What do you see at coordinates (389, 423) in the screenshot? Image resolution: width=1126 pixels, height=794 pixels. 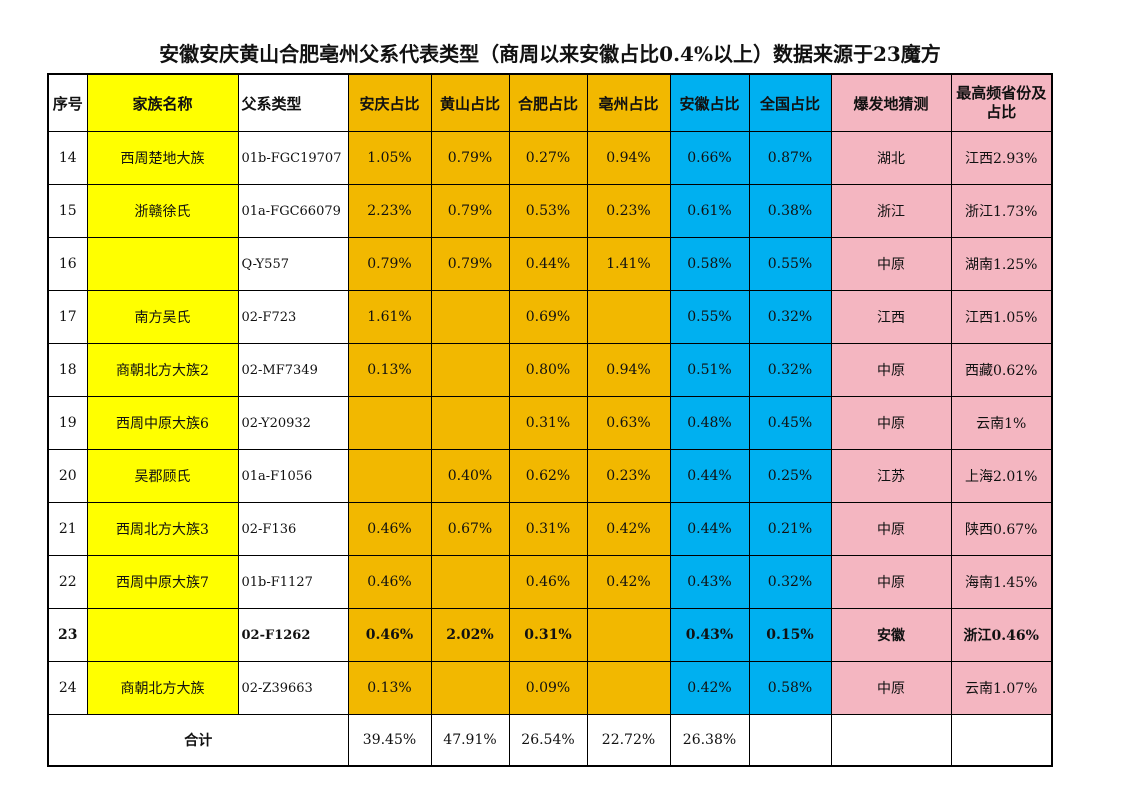 I see `cell-anqing-share` at bounding box center [389, 423].